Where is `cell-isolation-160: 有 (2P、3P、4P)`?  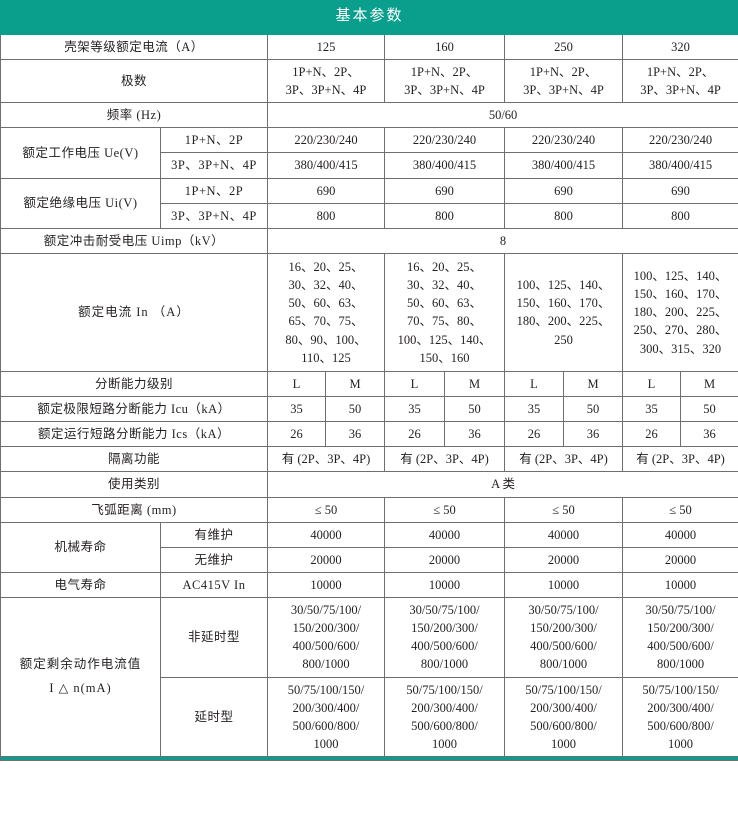
cell-isolation-160: 有 (2P、3P、4P) is located at coordinates (444, 459).